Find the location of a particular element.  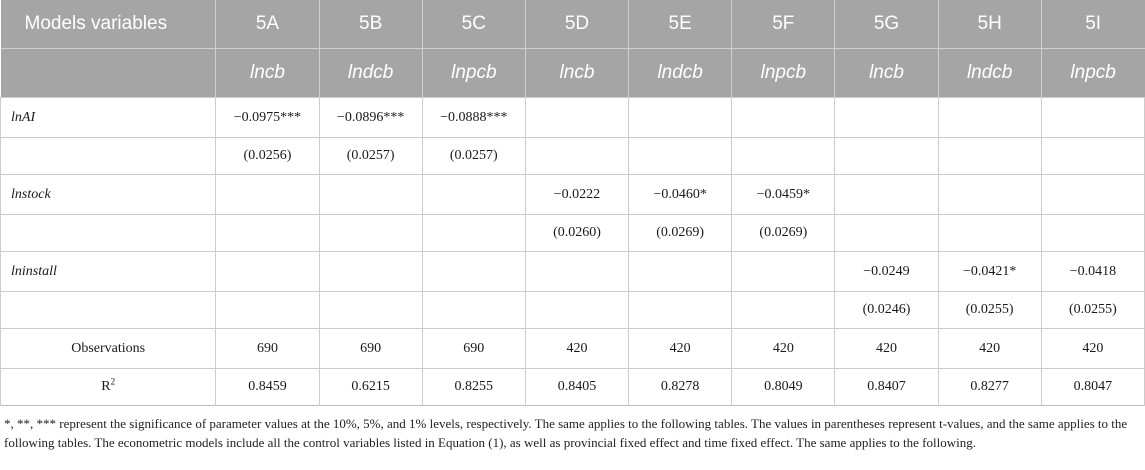

table-cell: 0.8049 is located at coordinates (783, 387).